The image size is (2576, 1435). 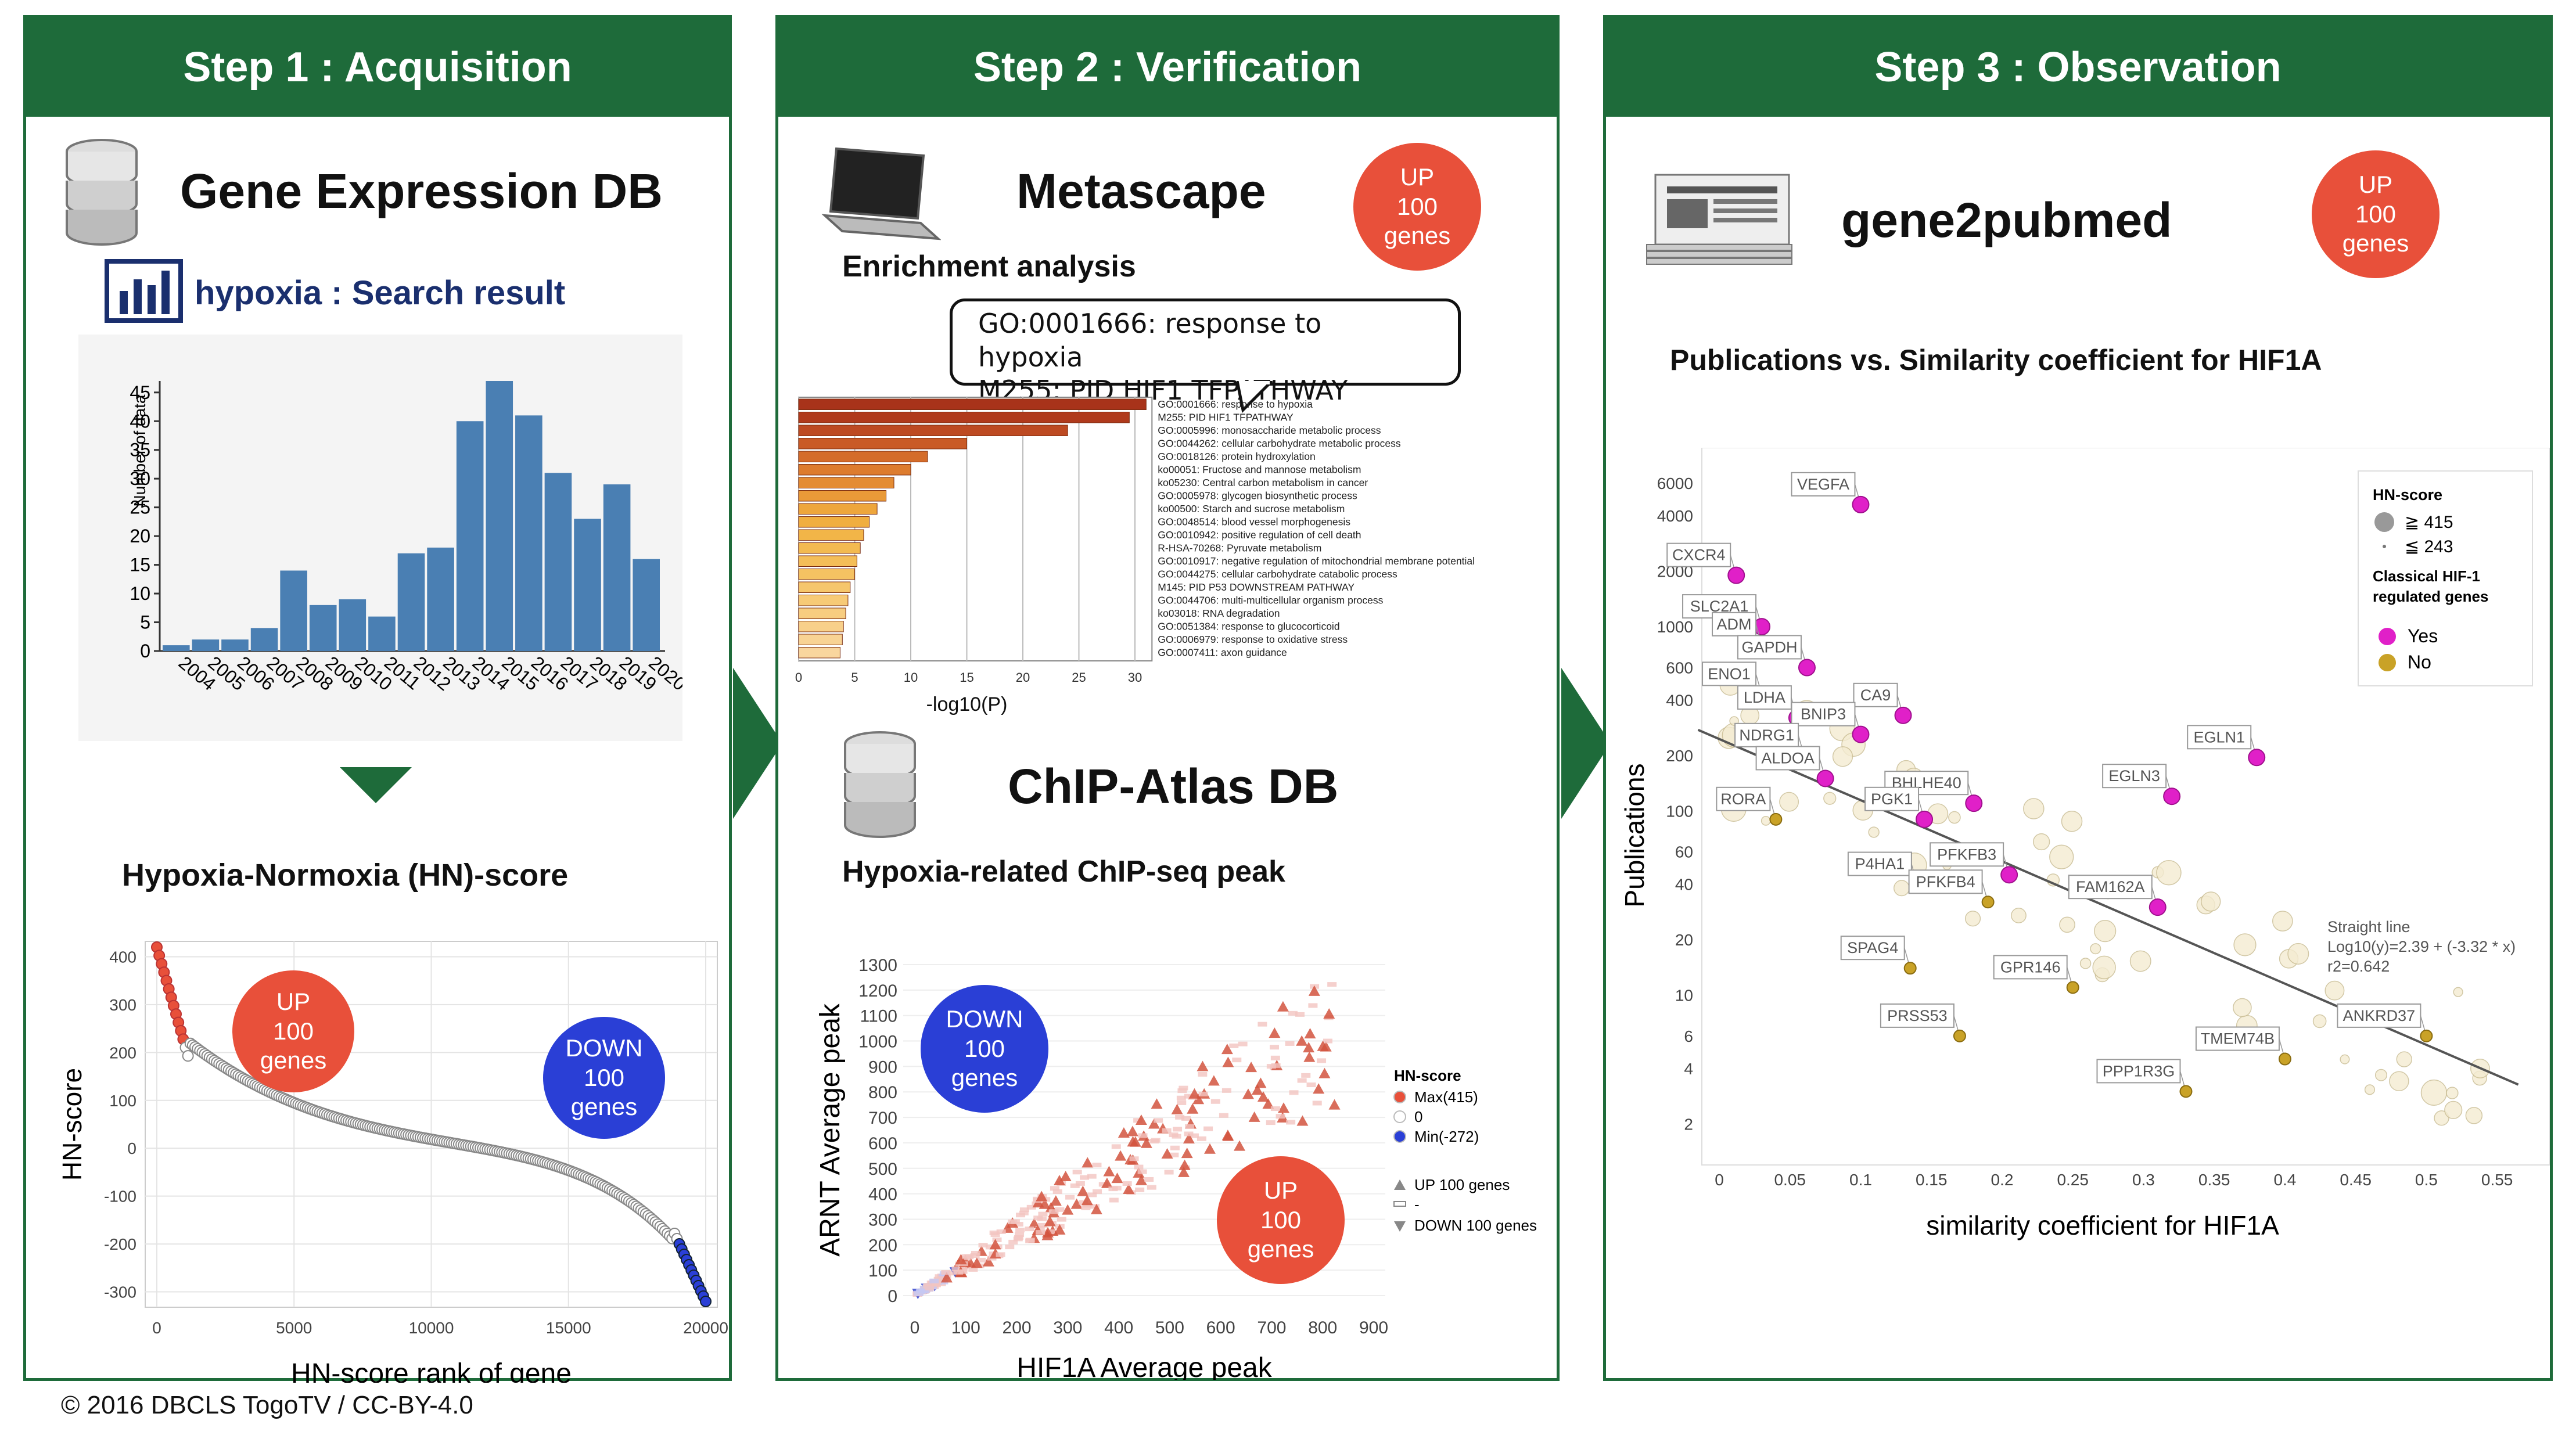 I want to click on enrichment-x-tick-label: 15, so click(x=966, y=677).